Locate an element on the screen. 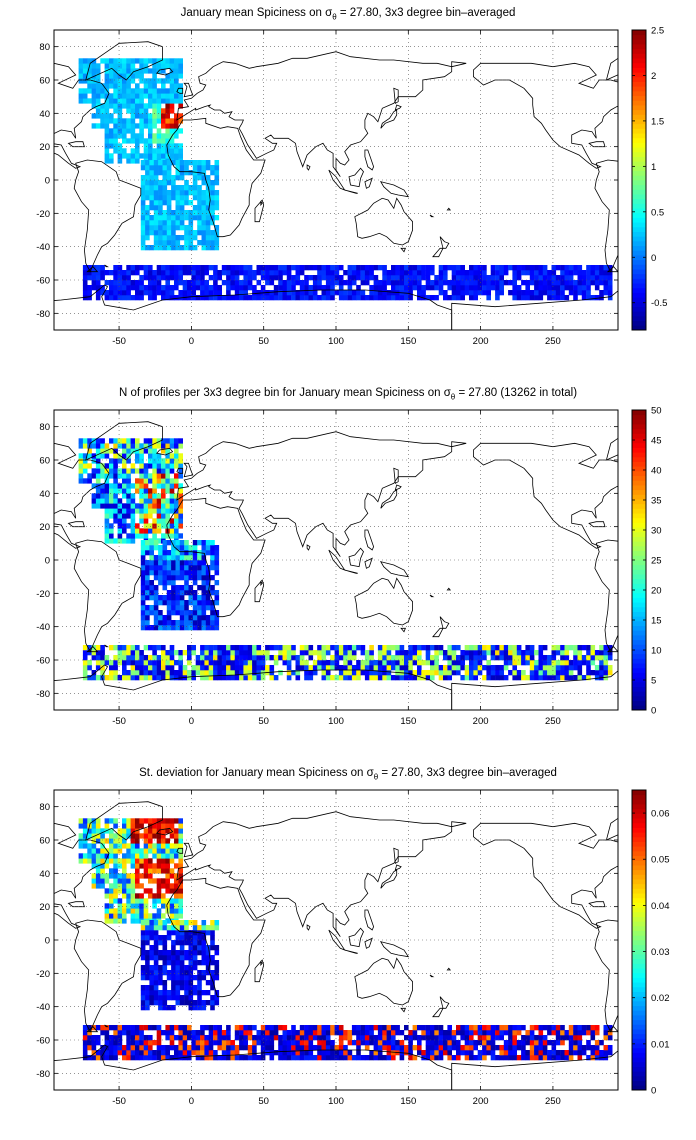  y-tick-label: 80 is located at coordinates (44, 807).